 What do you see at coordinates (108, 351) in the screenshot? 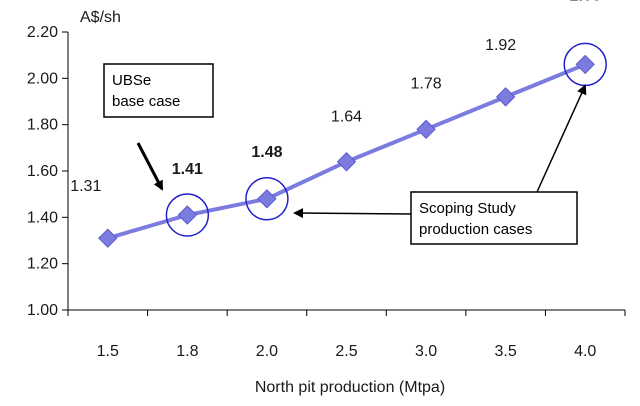
I see `x-tick-label: 1.5` at bounding box center [108, 351].